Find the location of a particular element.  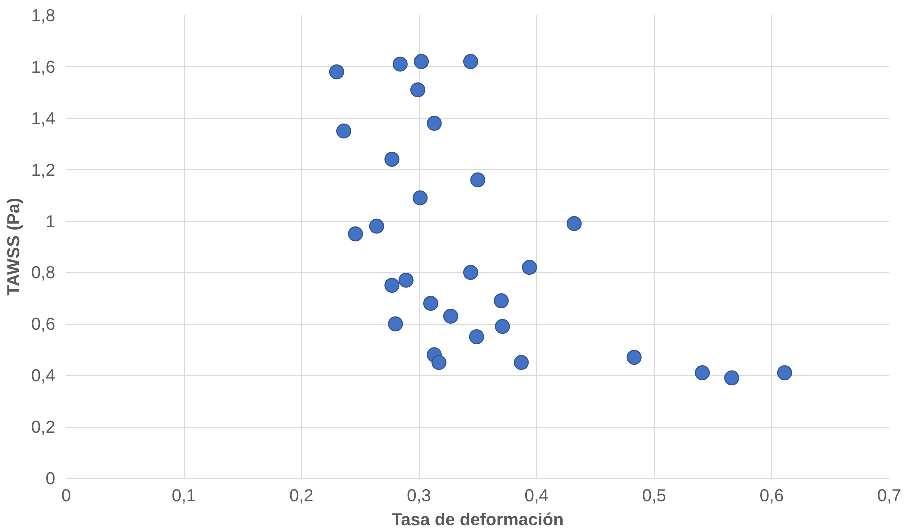

y-tick-label: 0,4 is located at coordinates (43, 376).